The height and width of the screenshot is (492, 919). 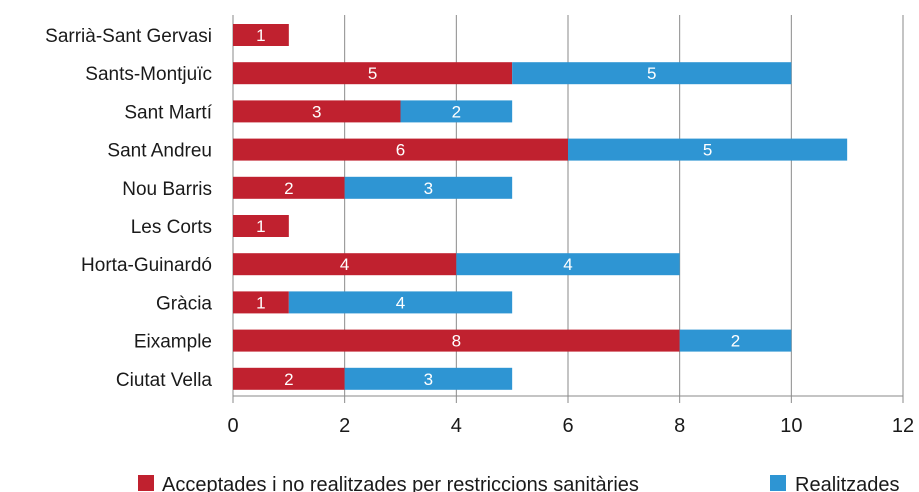 I want to click on bar-value-label: 6, so click(x=400, y=150).